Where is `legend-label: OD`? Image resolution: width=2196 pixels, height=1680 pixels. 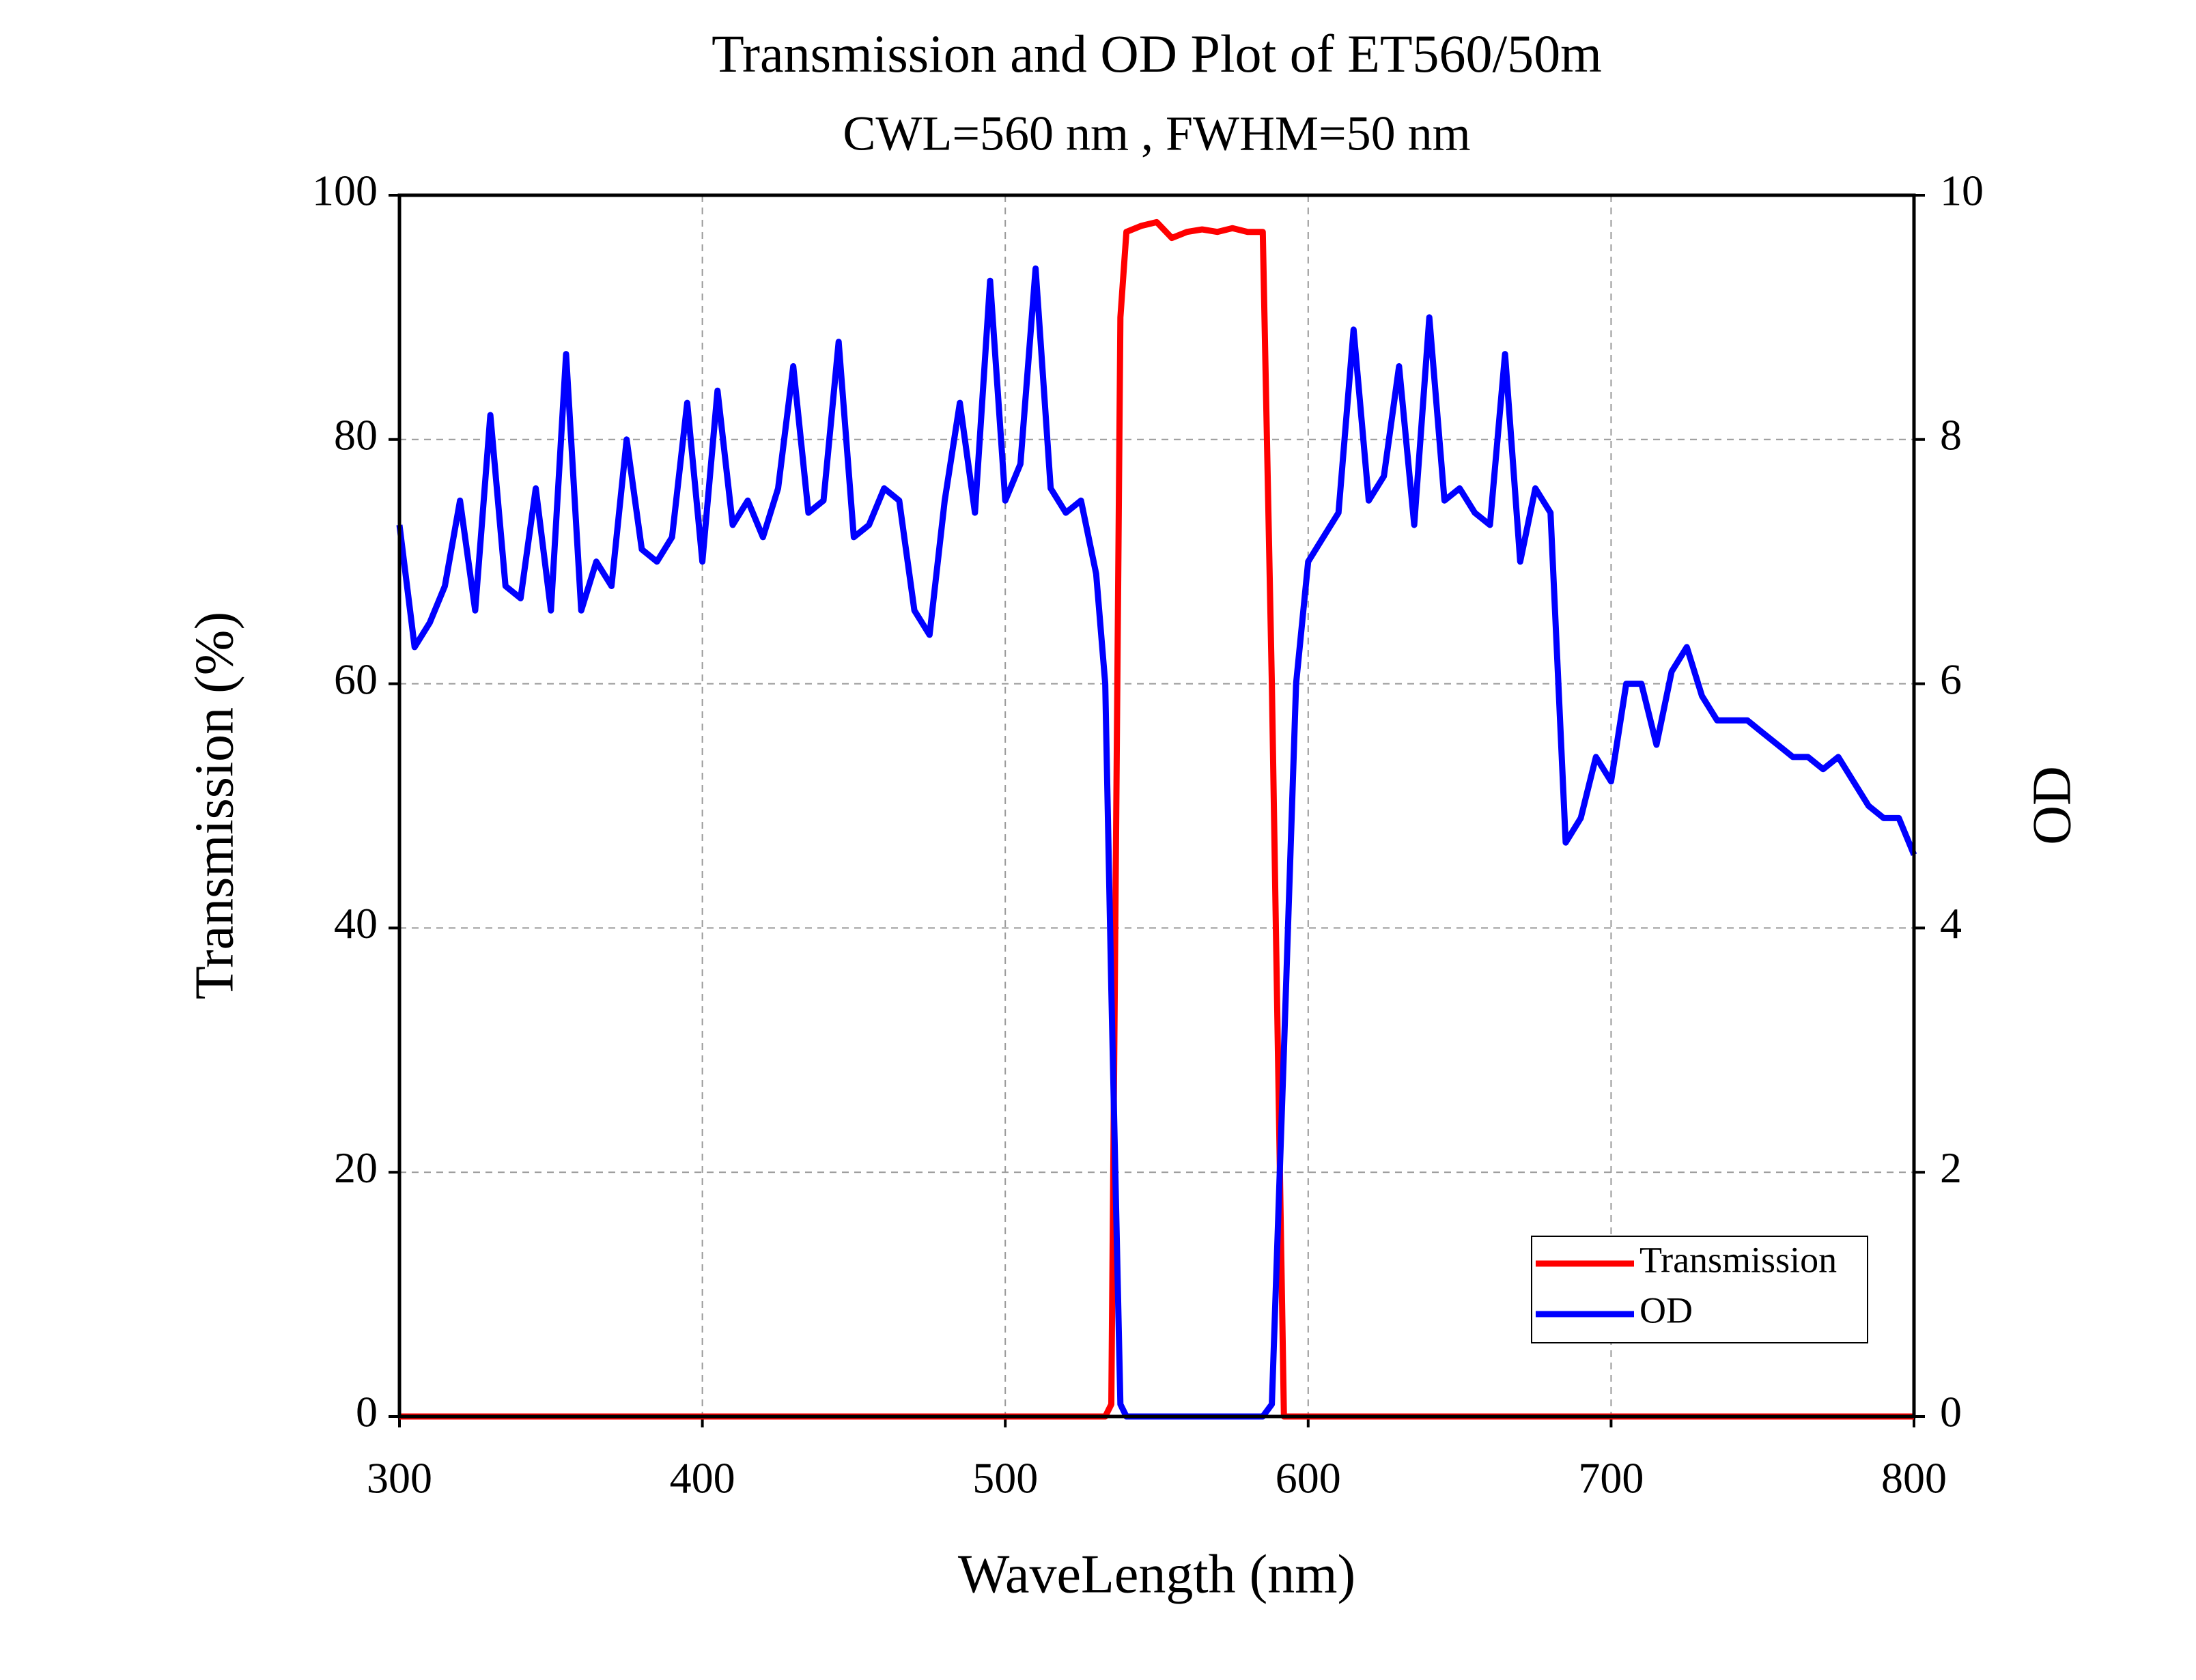 legend-label: OD is located at coordinates (1666, 1310).